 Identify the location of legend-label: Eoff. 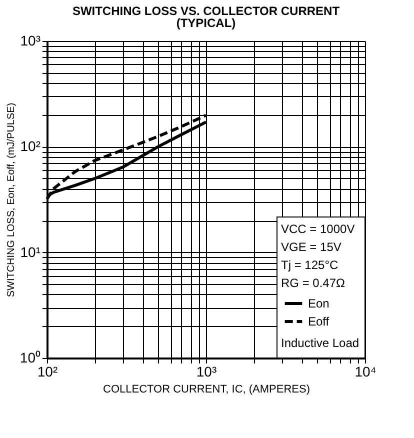
(319, 321).